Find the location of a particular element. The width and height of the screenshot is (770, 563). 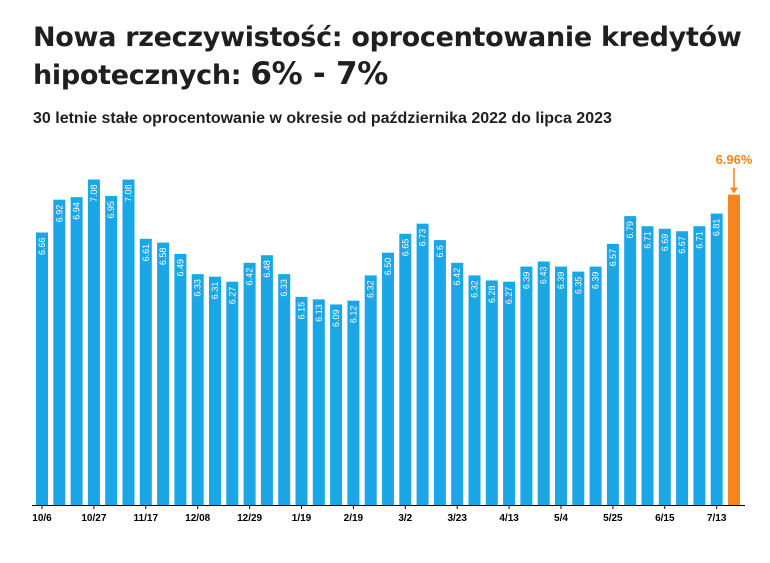

bar-value-label: 6.57 is located at coordinates (613, 258).